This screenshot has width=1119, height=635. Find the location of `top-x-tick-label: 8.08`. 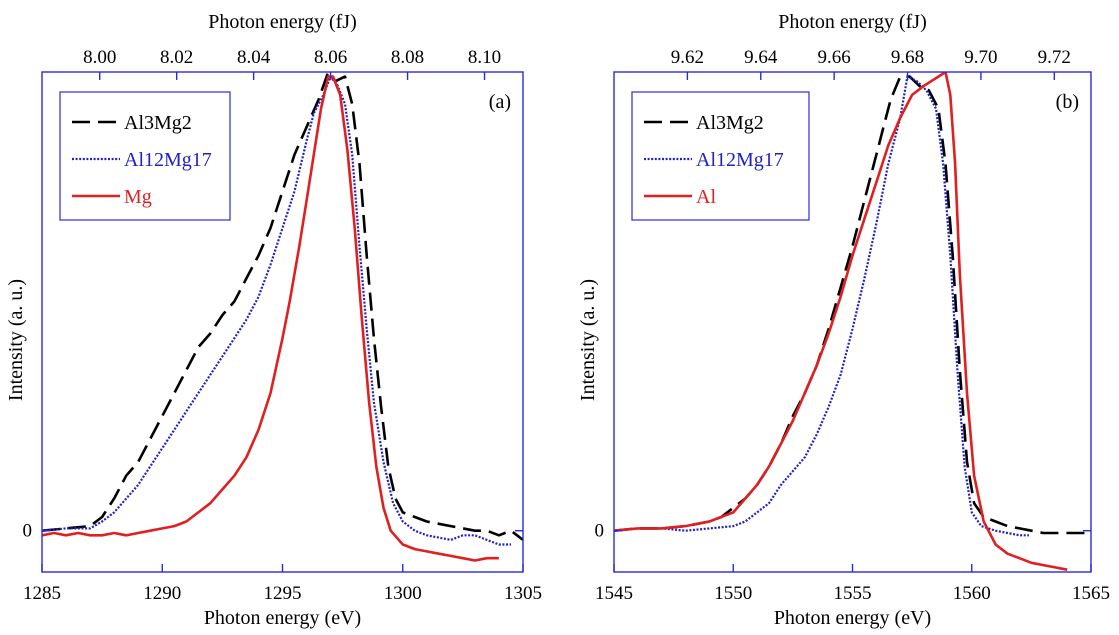

top-x-tick-label: 8.08 is located at coordinates (407, 57).